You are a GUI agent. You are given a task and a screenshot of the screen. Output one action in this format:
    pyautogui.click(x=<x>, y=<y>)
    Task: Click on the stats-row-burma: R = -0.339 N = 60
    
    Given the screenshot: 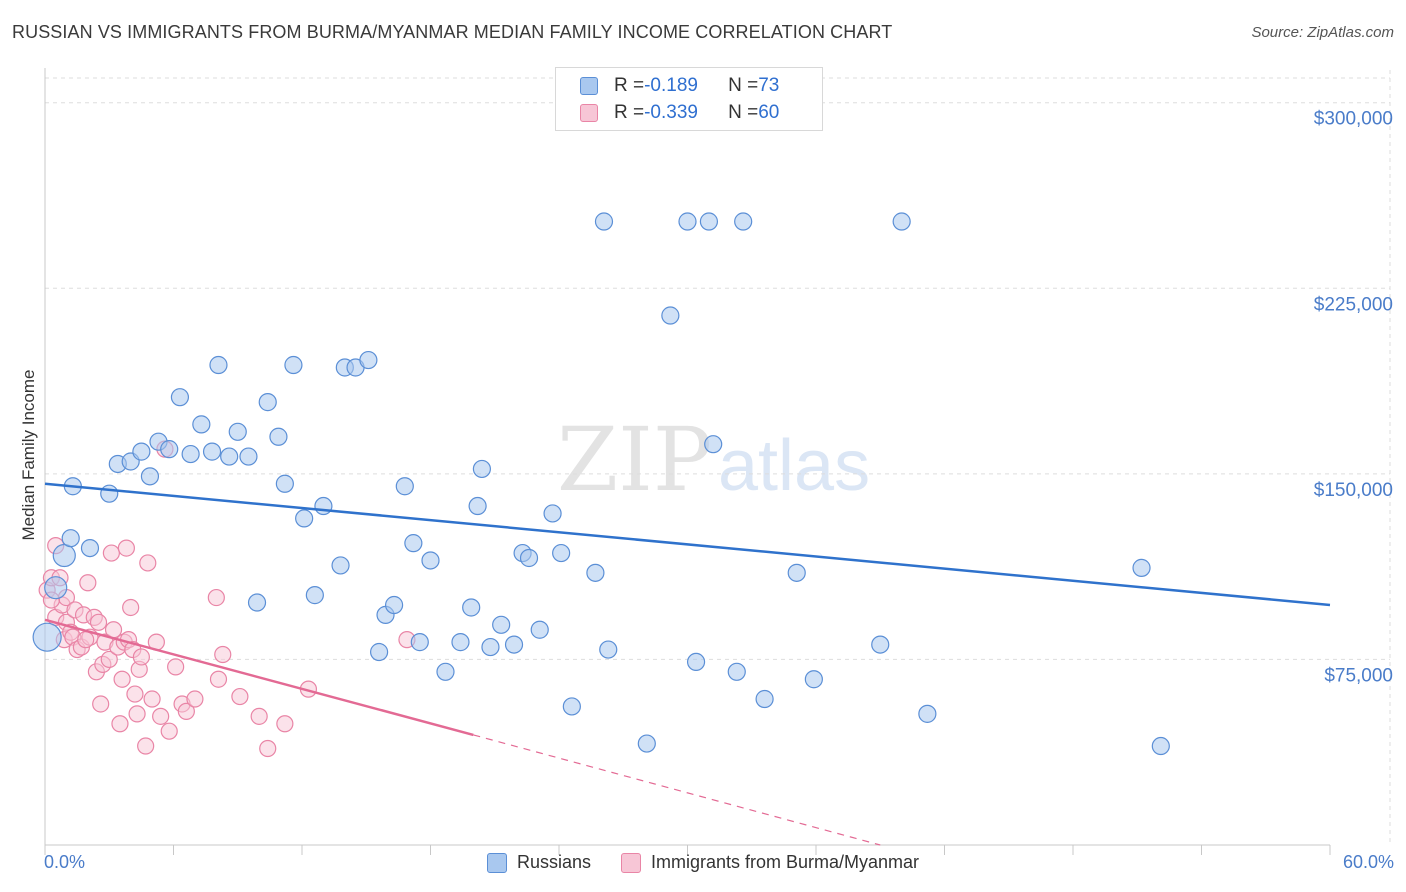 What is the action you would take?
    pyautogui.click(x=679, y=113)
    